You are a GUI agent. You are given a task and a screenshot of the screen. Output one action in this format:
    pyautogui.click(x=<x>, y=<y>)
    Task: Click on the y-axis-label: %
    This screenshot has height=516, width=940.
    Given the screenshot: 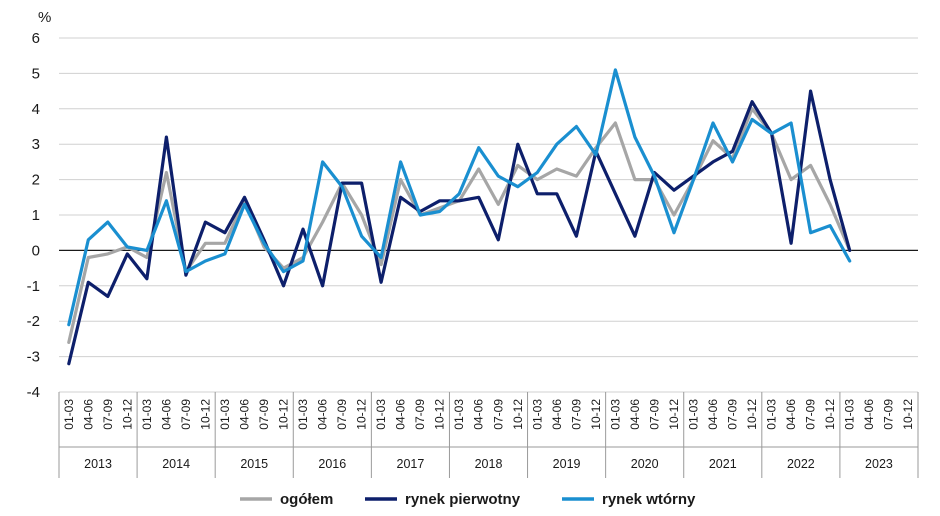 What is the action you would take?
    pyautogui.click(x=44, y=17)
    